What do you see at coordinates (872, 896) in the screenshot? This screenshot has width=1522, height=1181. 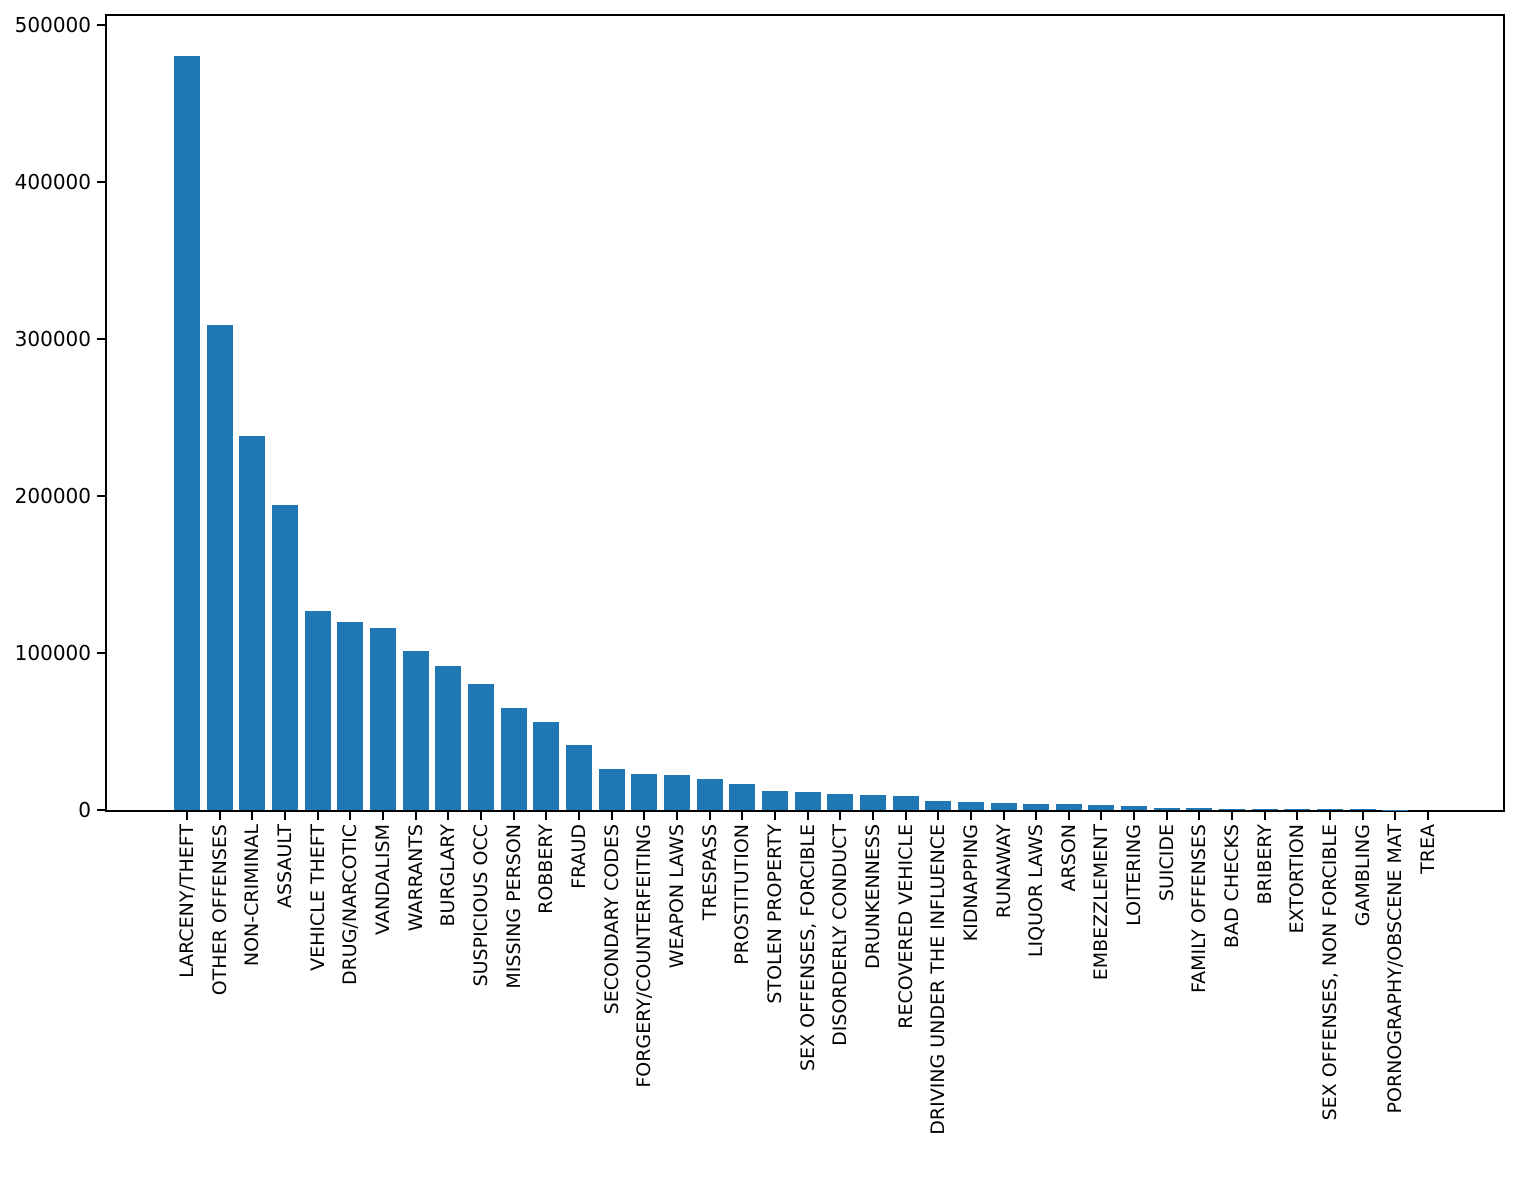 I see `x-tick-label: DRUNKENNESS` at bounding box center [872, 896].